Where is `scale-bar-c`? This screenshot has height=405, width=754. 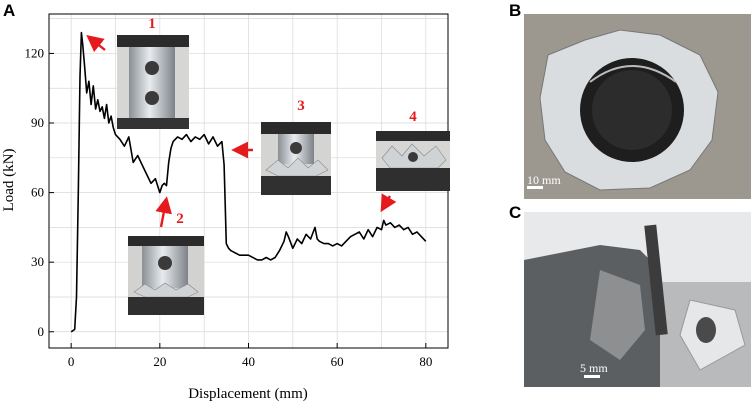 scale-bar-c is located at coordinates (592, 376).